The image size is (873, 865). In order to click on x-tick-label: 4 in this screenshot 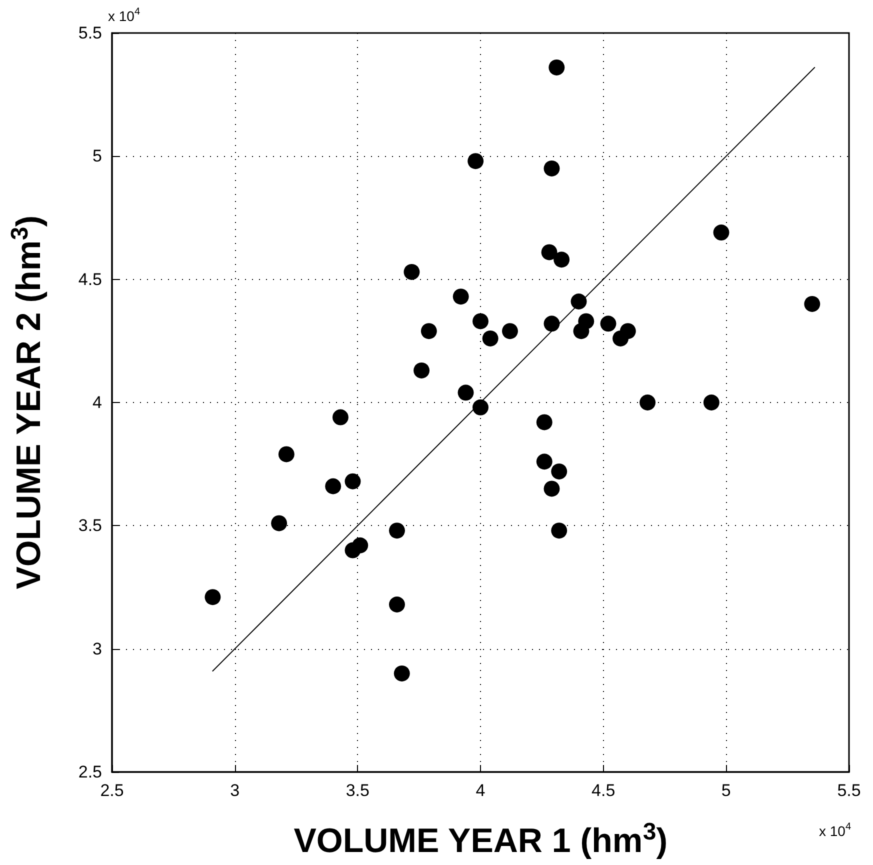, I will do `click(481, 790)`.